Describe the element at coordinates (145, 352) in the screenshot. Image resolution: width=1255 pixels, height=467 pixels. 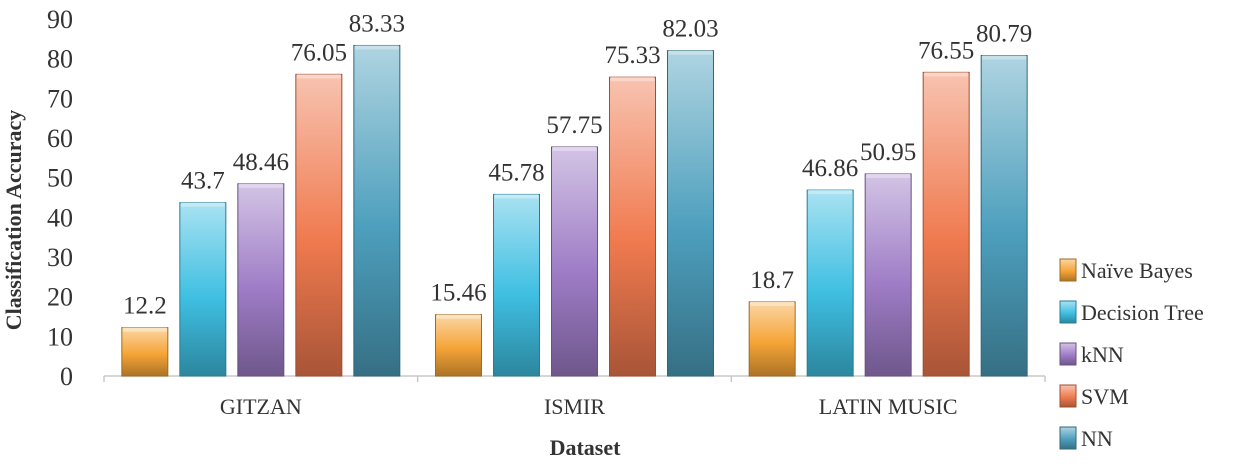
I see `bar-na-ve-bayes-gitzan` at that location.